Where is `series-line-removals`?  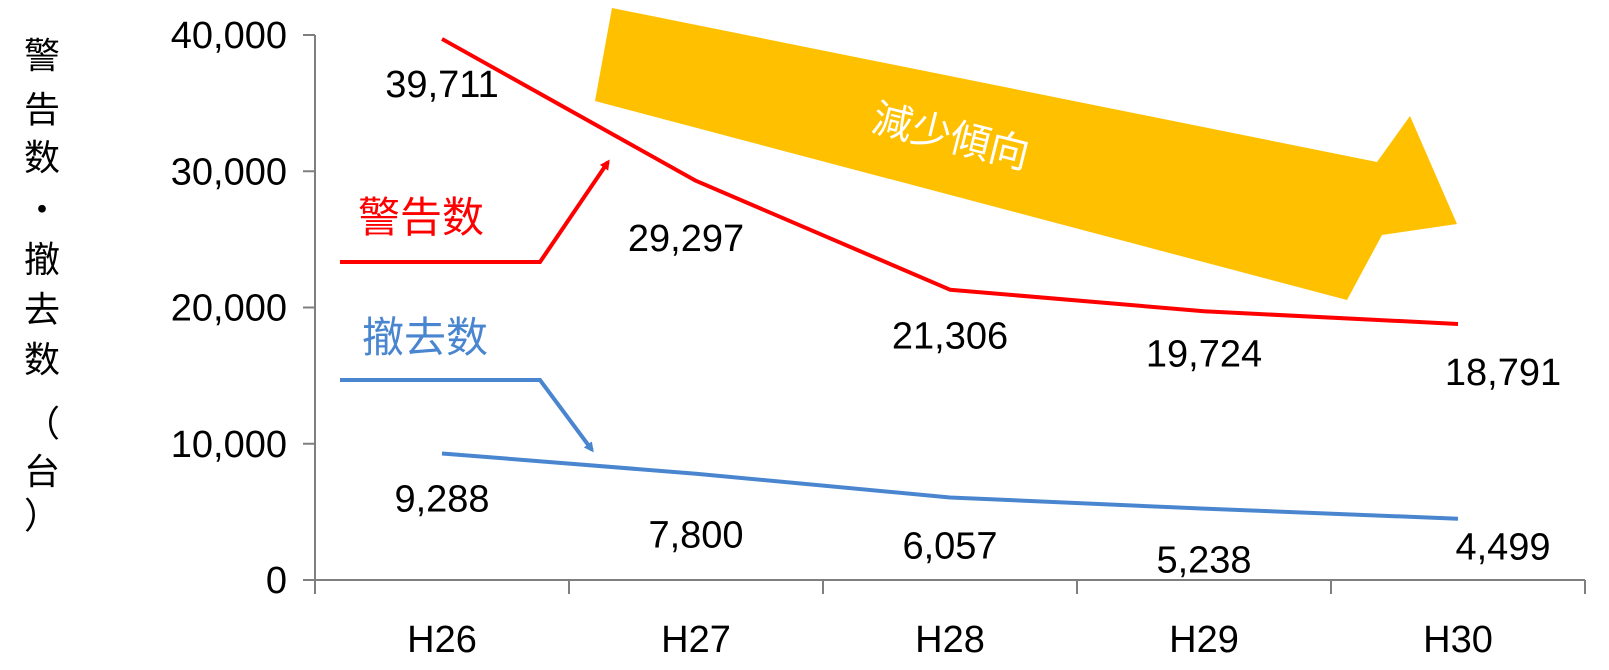 series-line-removals is located at coordinates (950, 486).